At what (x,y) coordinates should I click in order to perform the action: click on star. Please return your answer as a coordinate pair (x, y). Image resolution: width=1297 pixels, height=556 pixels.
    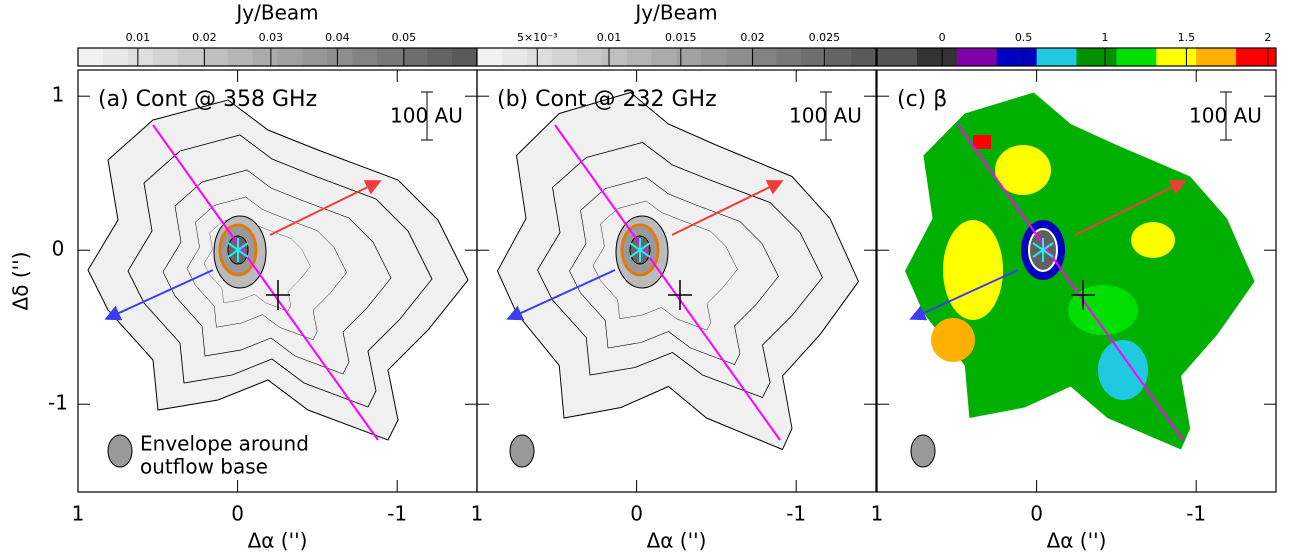
    Looking at the image, I should click on (238, 250).